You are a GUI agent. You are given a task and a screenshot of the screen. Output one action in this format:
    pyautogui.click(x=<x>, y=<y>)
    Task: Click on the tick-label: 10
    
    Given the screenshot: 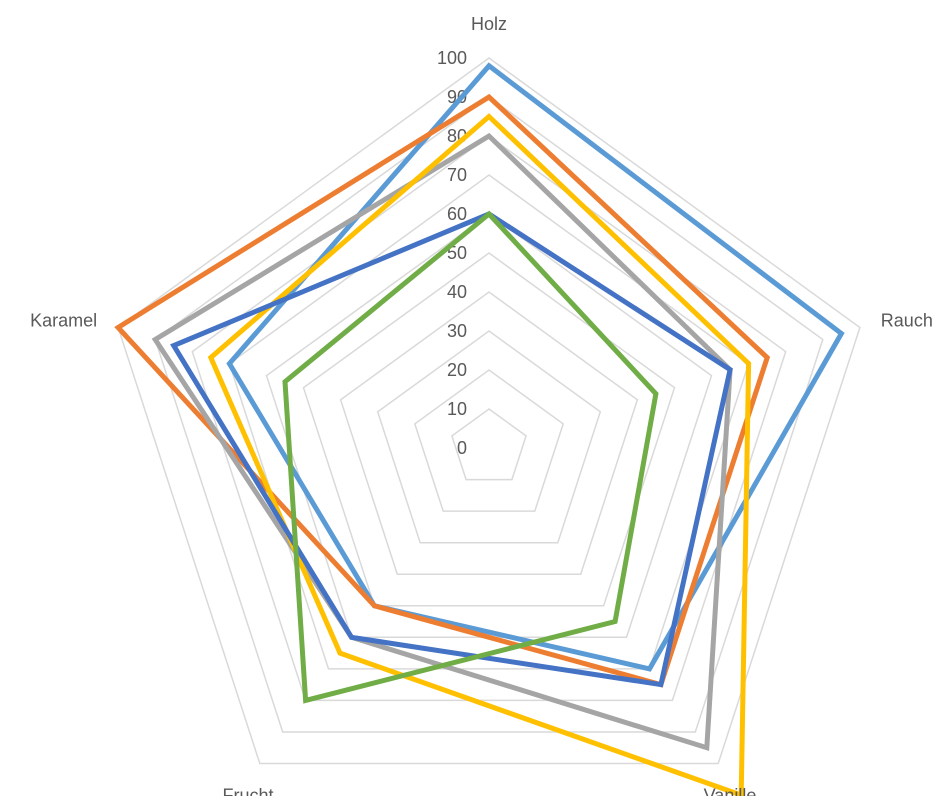 What is the action you would take?
    pyautogui.click(x=457, y=409)
    